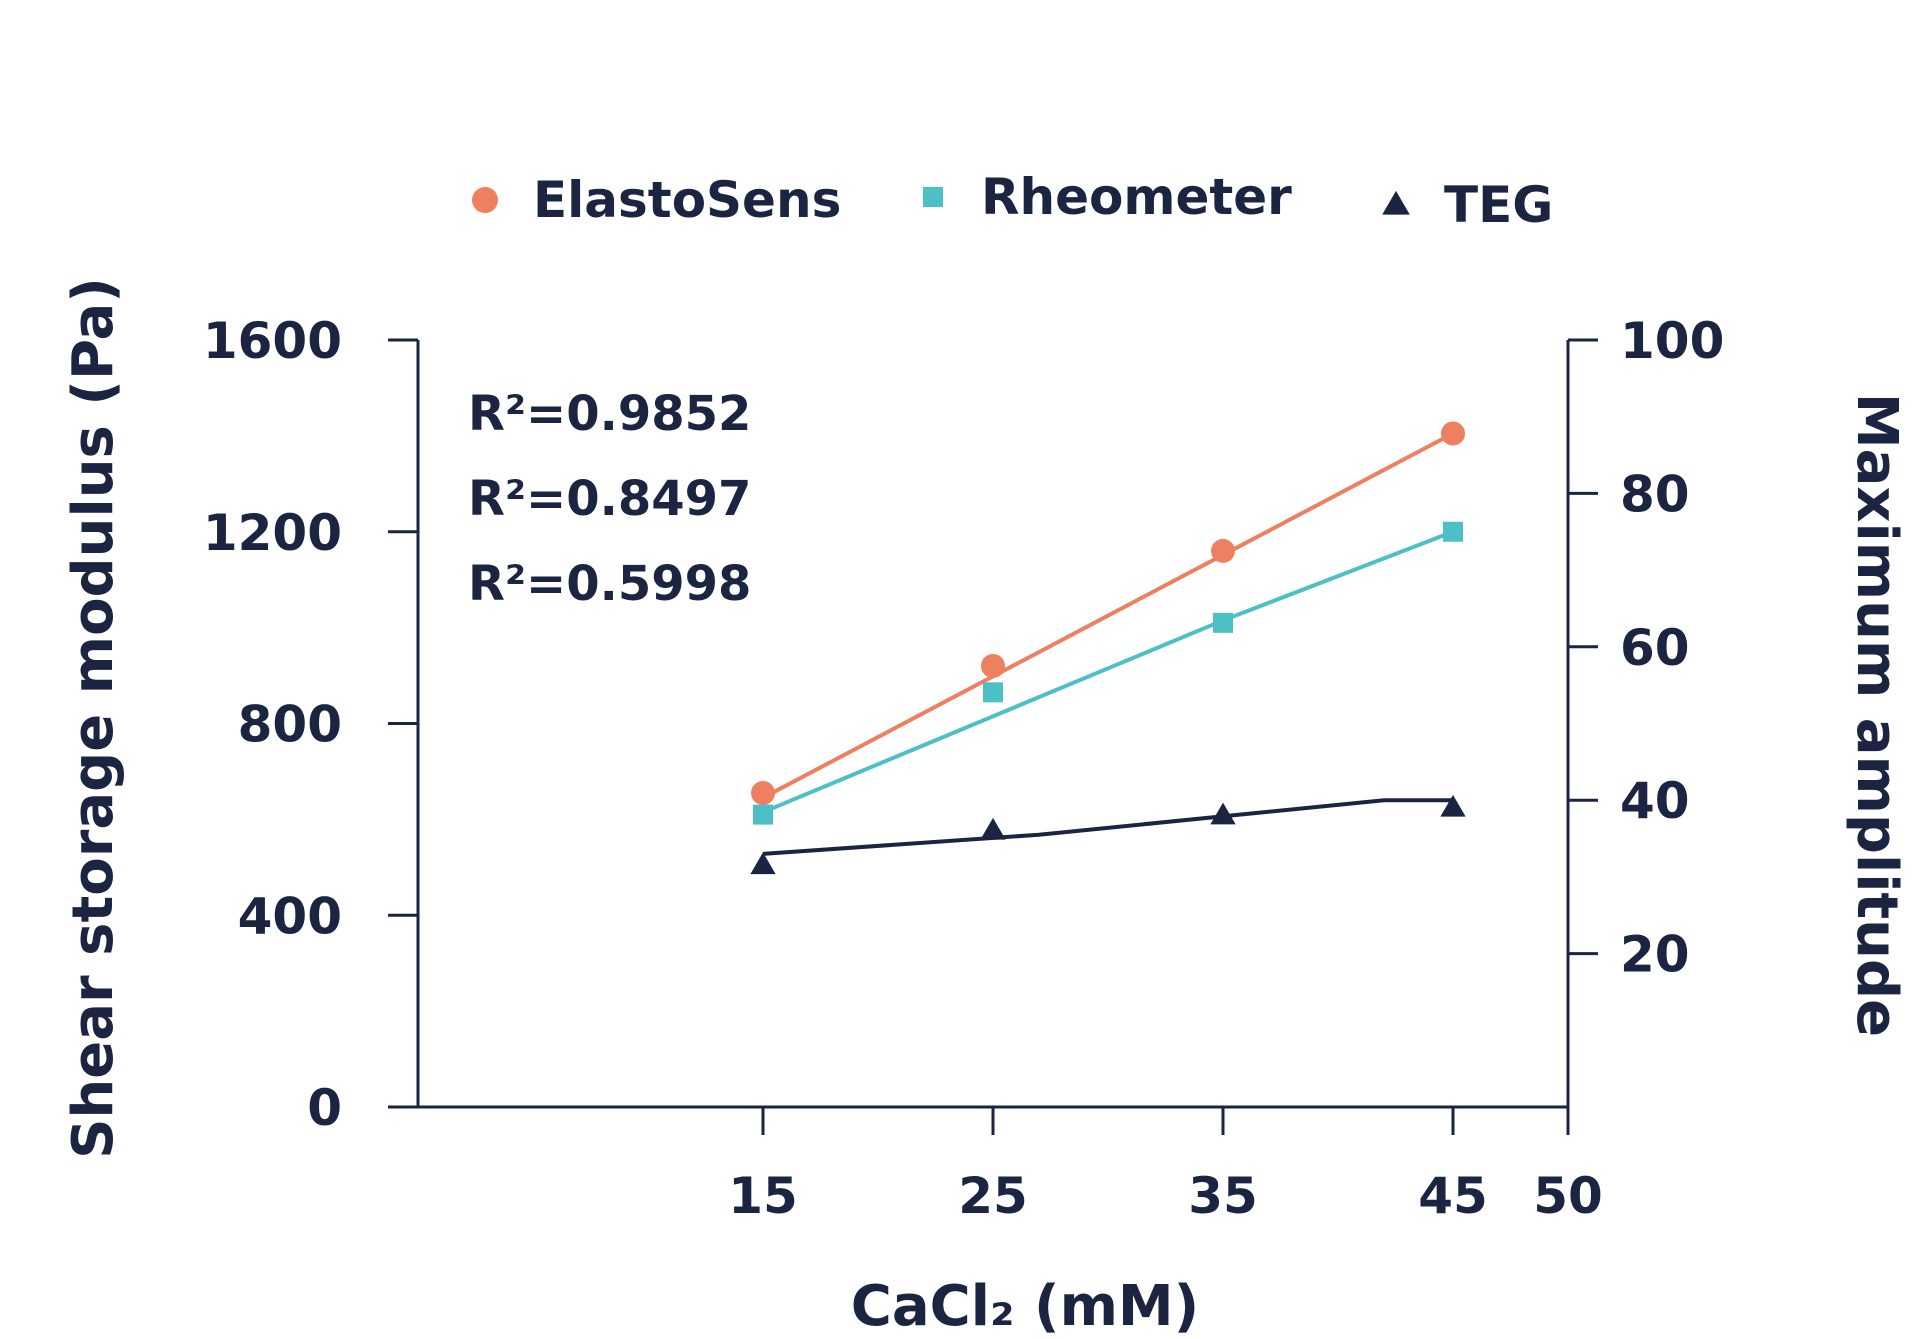  I want to click on legend-item: TEG, so click(1467, 205).